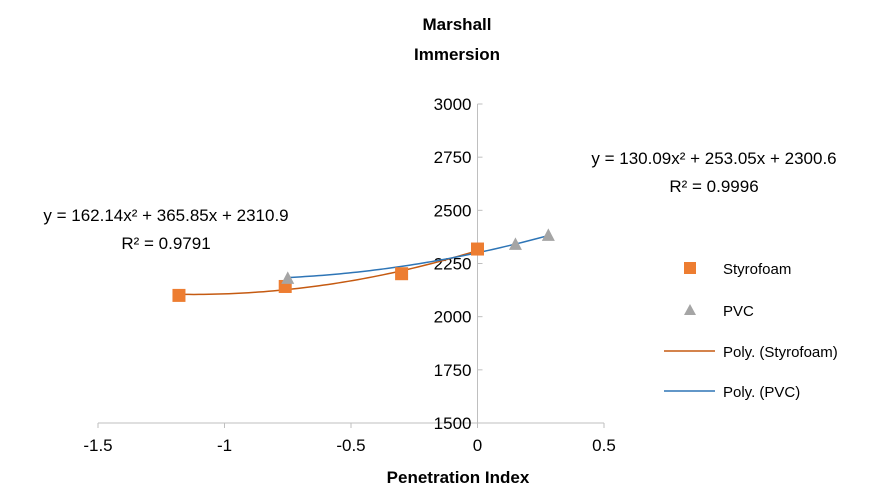 This screenshot has width=875, height=489. I want to click on y-tick-label: 2500, so click(453, 210).